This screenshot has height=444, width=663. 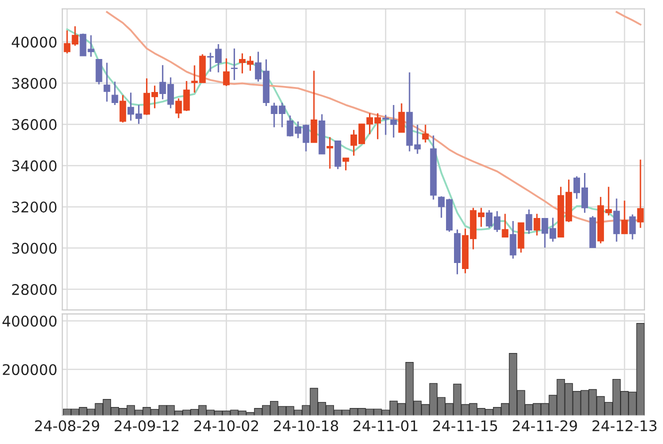 I want to click on x-tick-label: 24-08-29, so click(x=67, y=426).